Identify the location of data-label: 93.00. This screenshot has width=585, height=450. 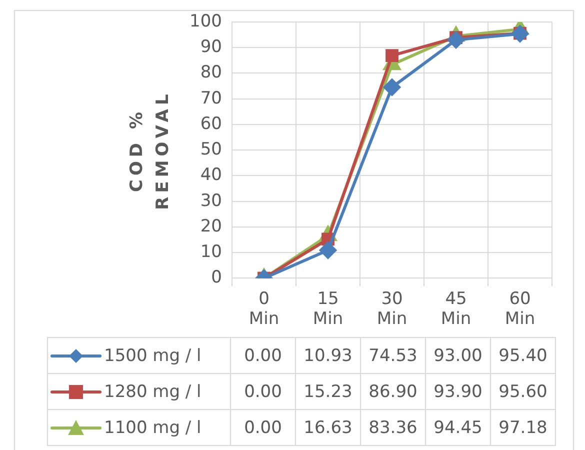
(458, 356).